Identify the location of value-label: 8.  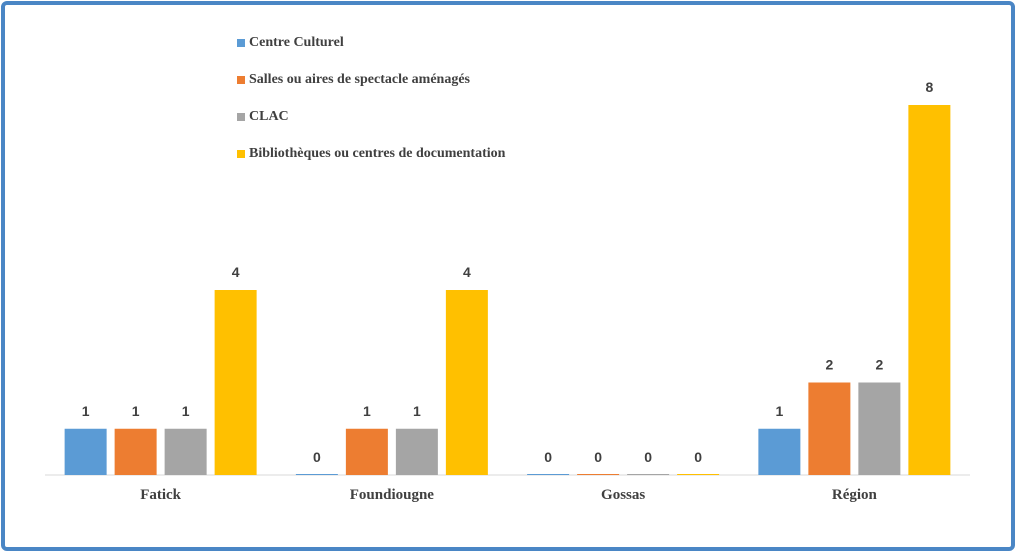
(929, 87).